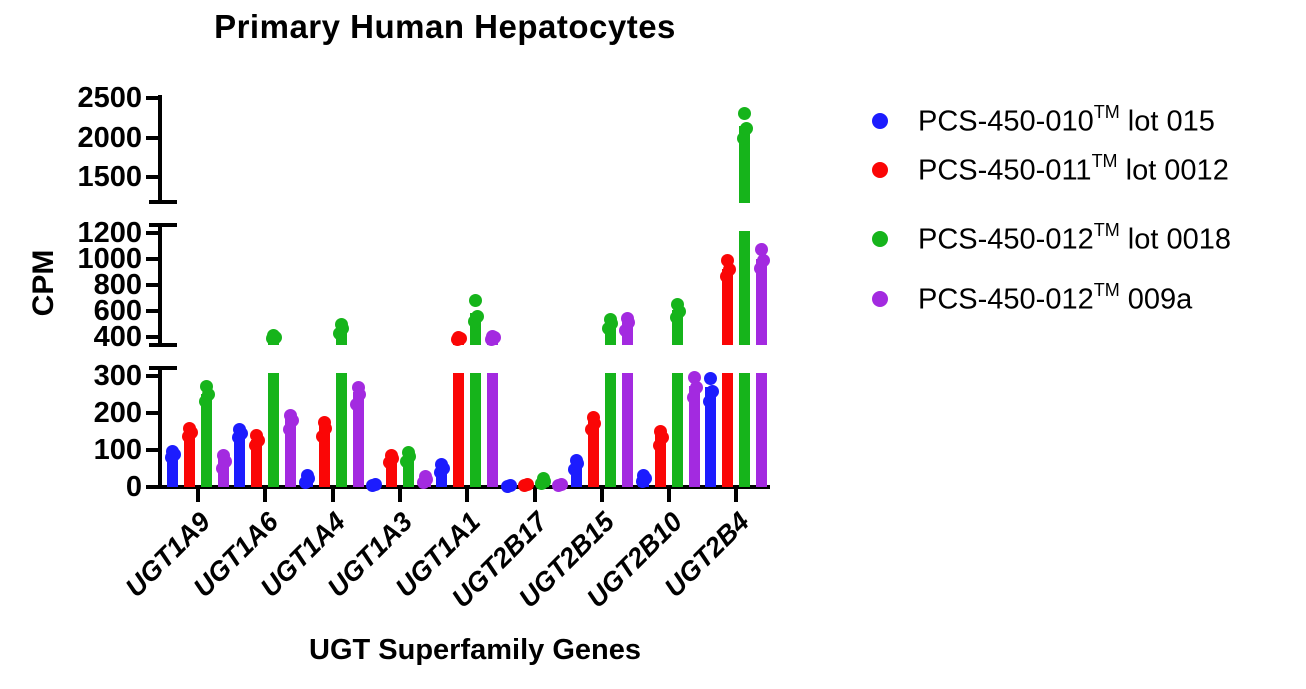 This screenshot has height=689, width=1306. What do you see at coordinates (117, 337) in the screenshot?
I see `y-tick-label: 400` at bounding box center [117, 337].